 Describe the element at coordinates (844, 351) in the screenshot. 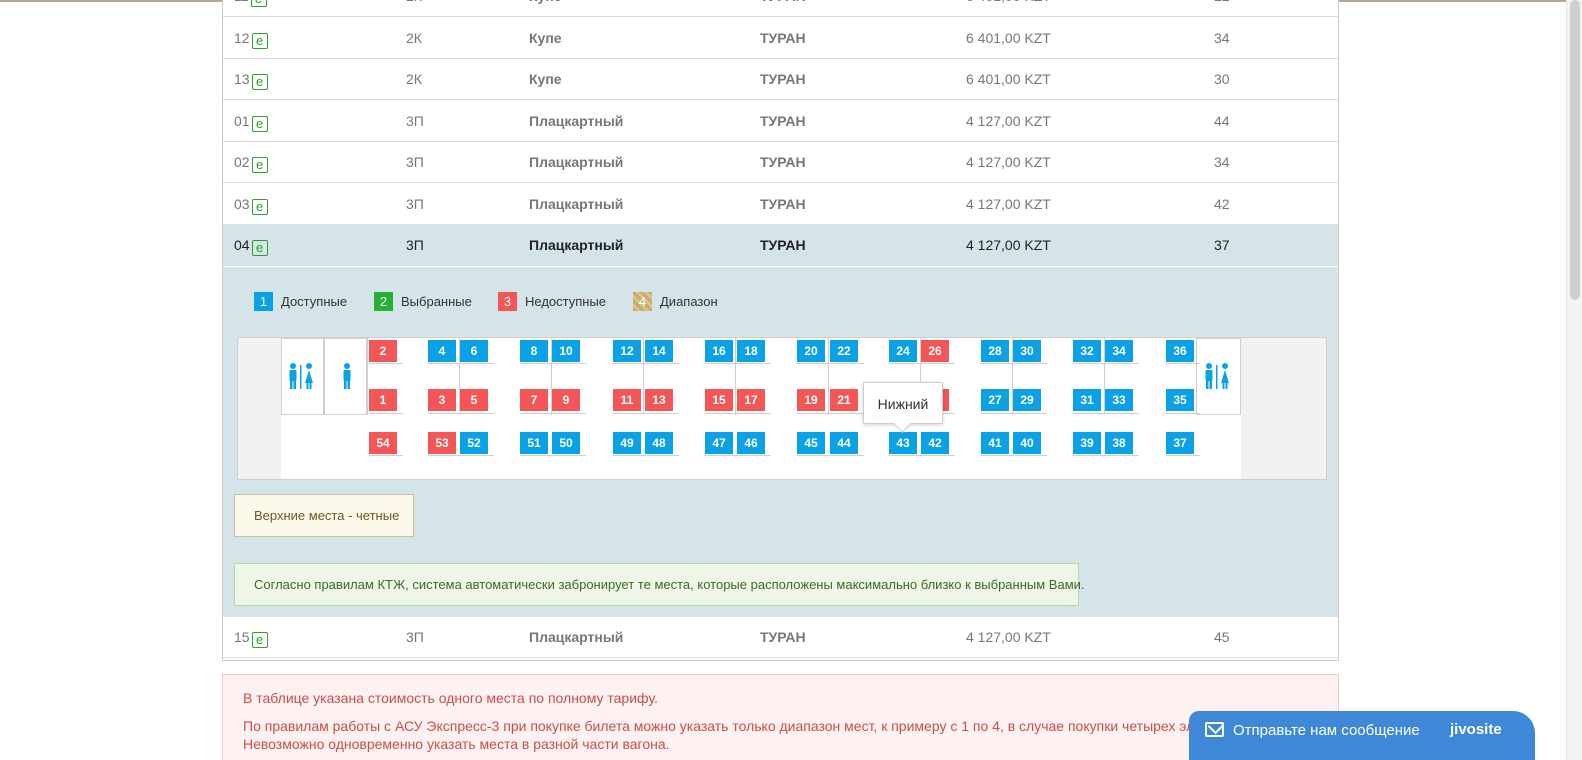

I see `seat-22: 22` at that location.